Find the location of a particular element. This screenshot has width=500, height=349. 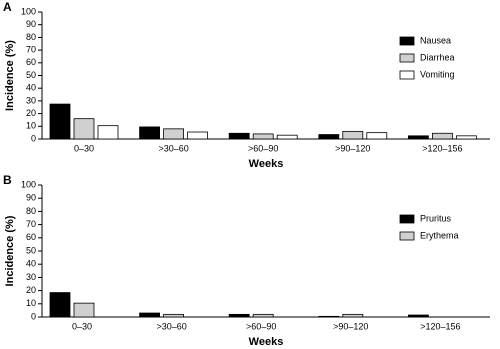

legend-label: Erythema is located at coordinates (439, 235).